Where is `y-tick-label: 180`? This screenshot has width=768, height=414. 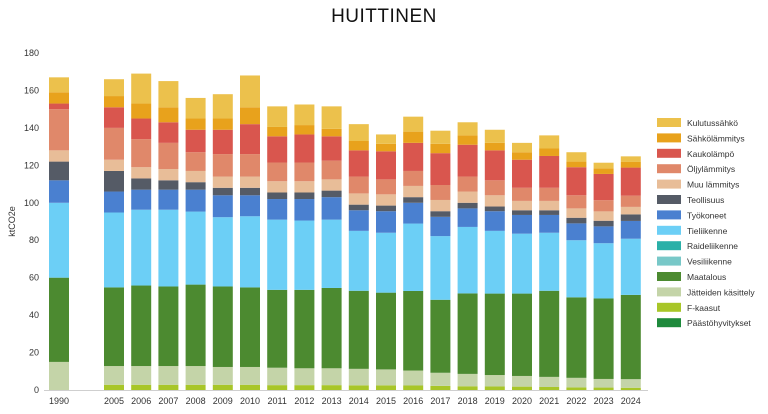
y-tick-label: 180 is located at coordinates (31, 53).